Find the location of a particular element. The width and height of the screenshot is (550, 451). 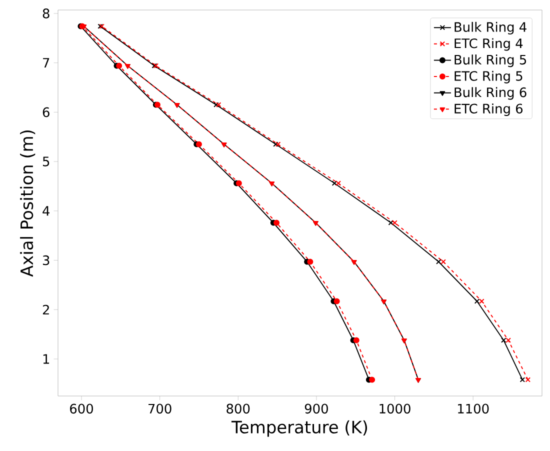

y-tick-label: 2 is located at coordinates (45, 309).